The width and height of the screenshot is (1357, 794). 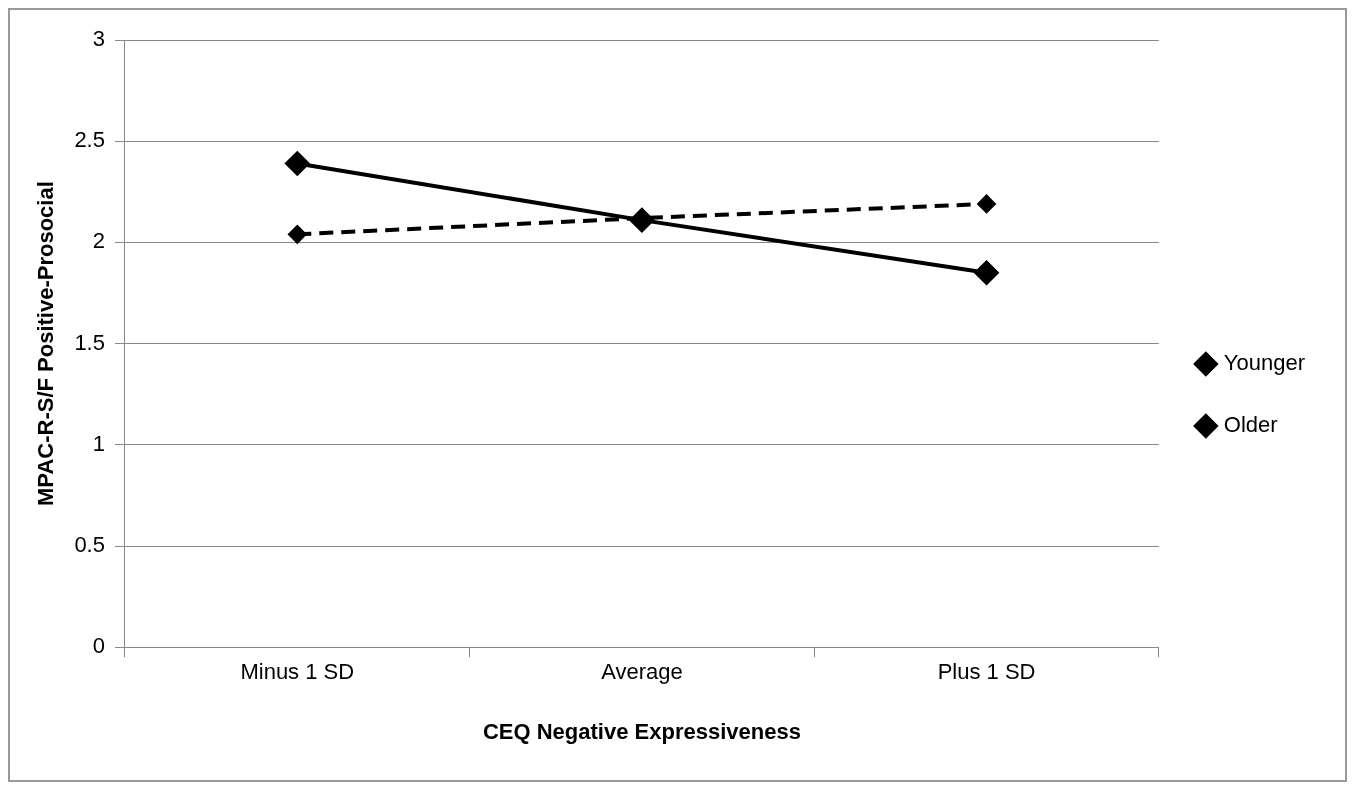 I want to click on legend-label: Older, so click(x=1250, y=425).